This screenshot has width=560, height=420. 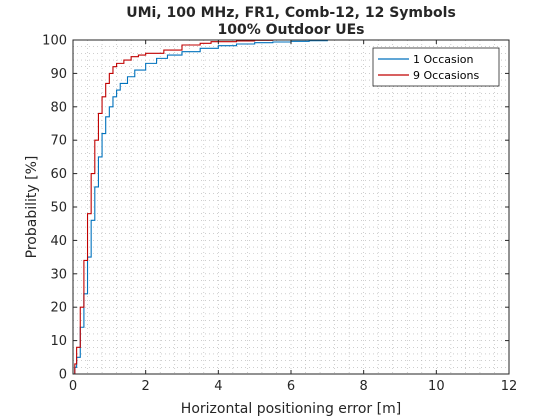 What do you see at coordinates (32, 207) in the screenshot?
I see `y-axis-label: Probability [%]` at bounding box center [32, 207].